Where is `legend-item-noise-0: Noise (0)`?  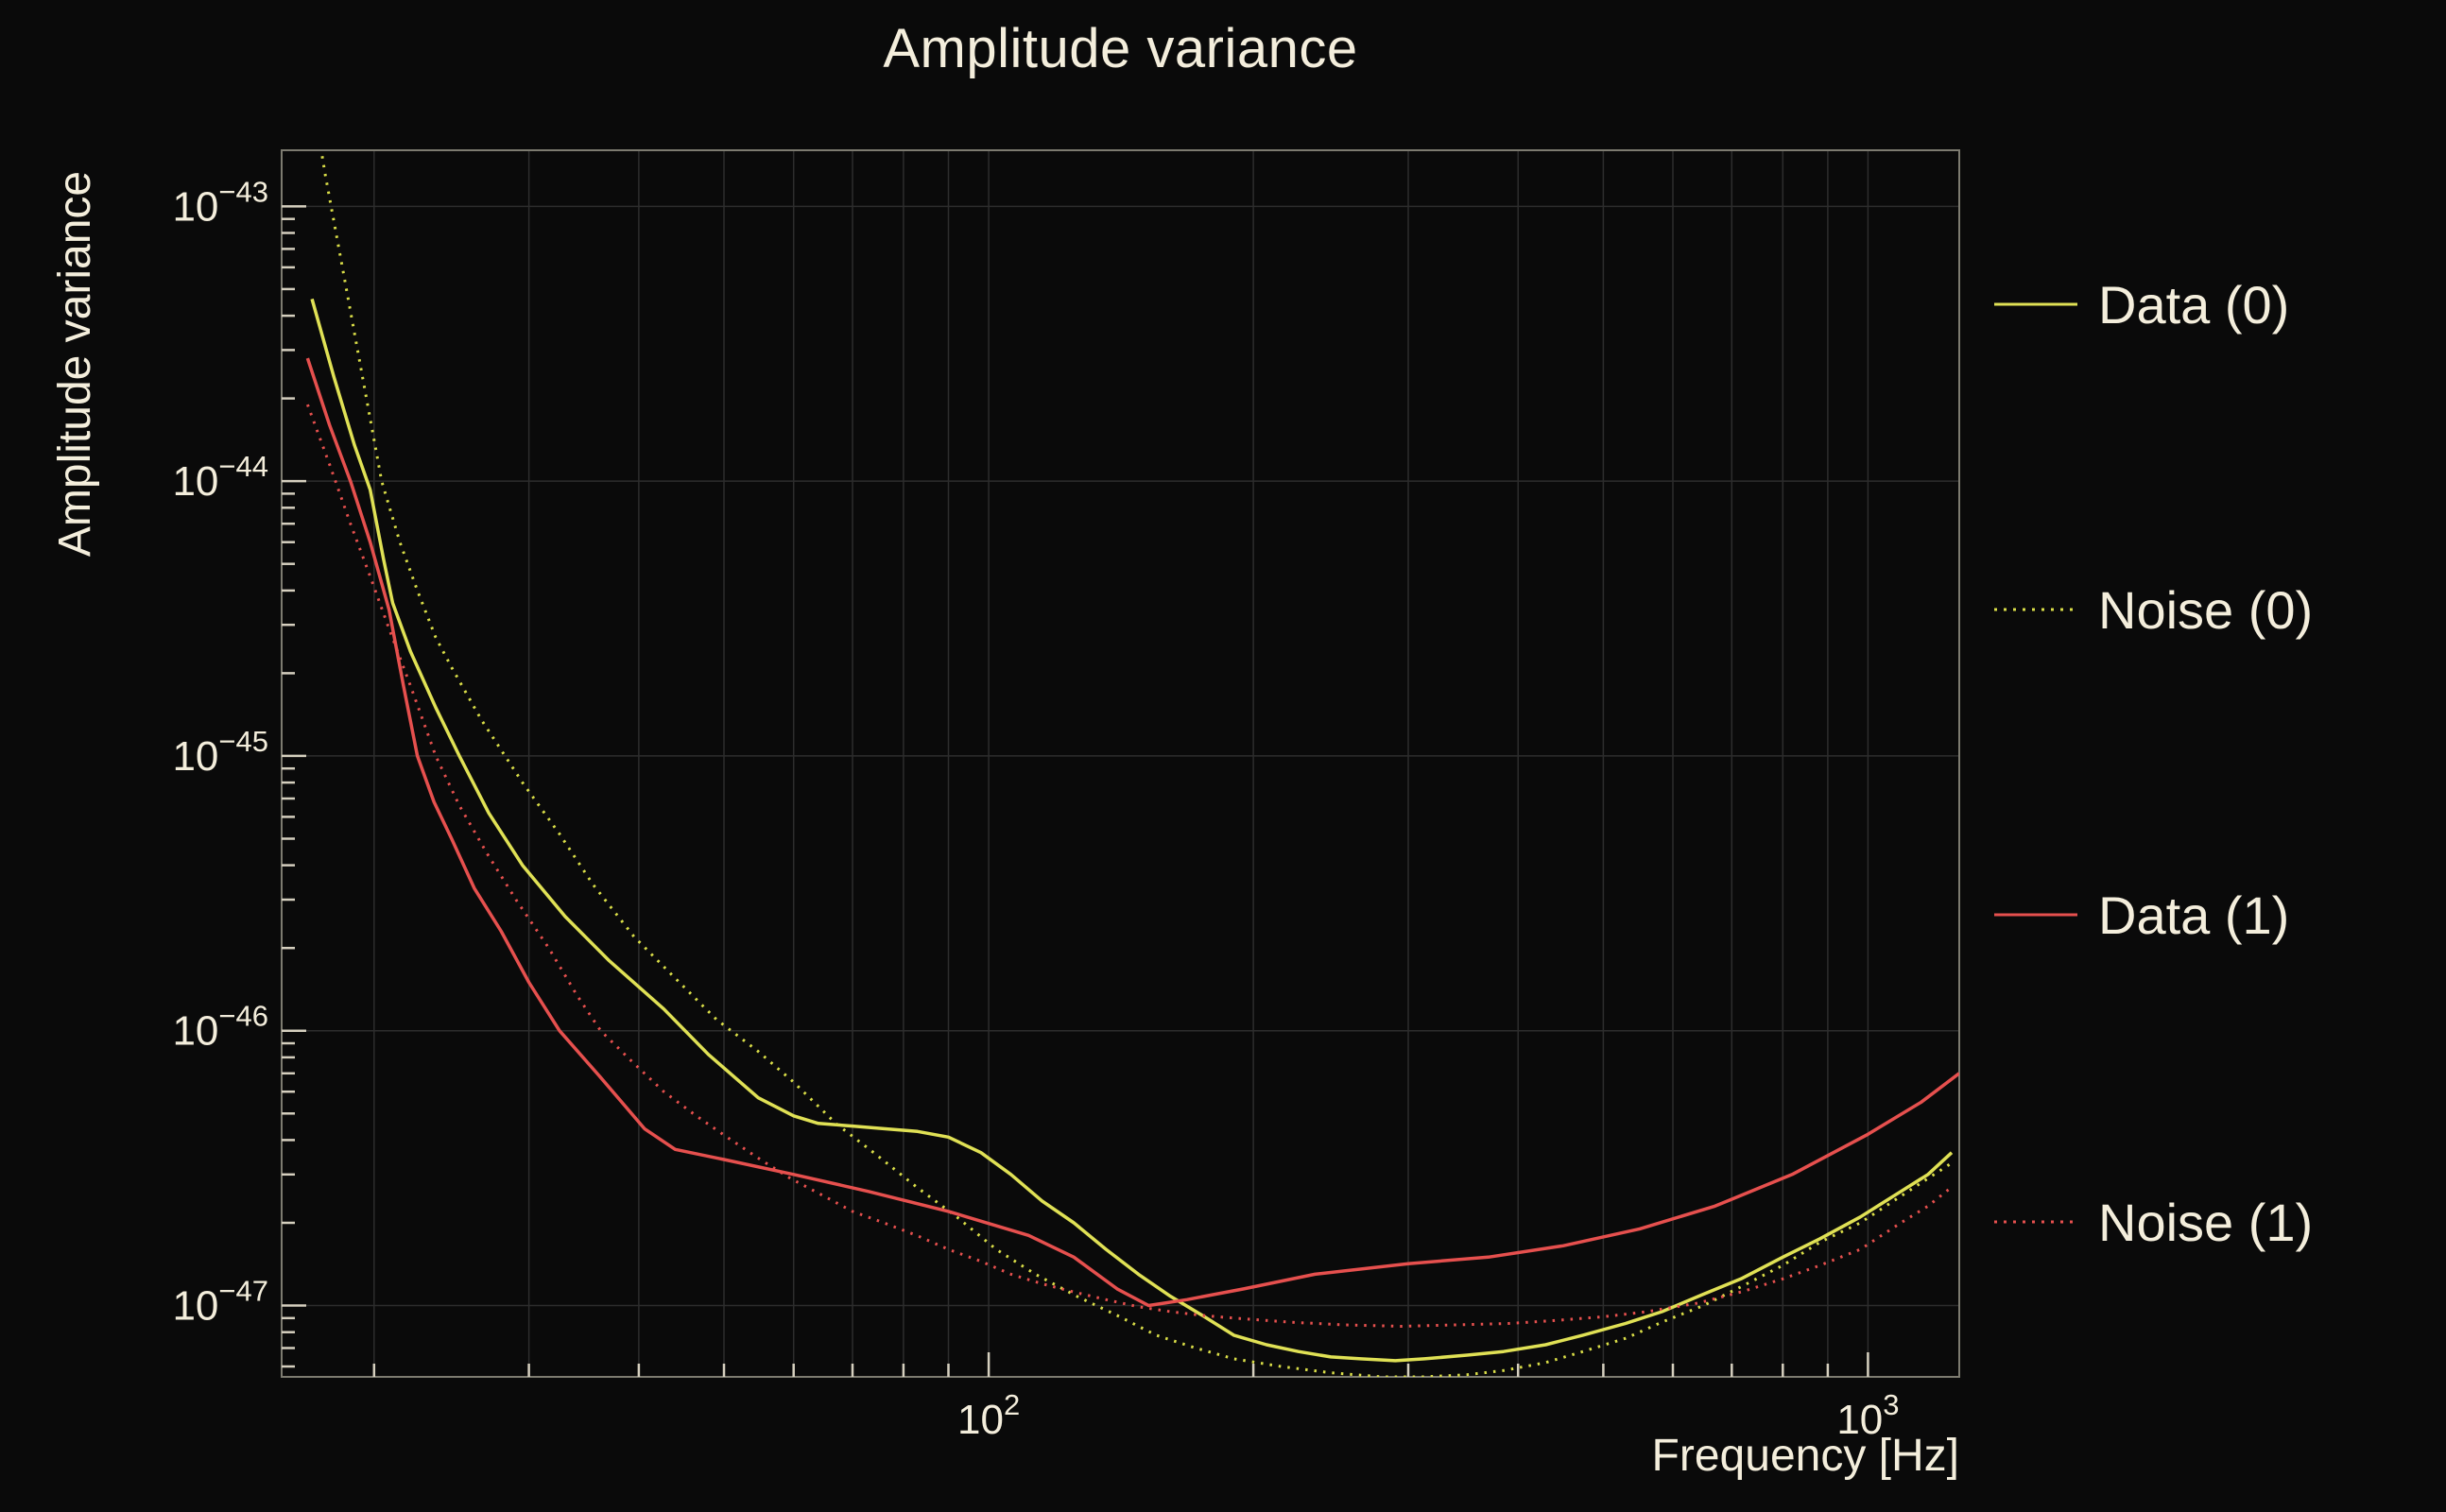
legend-item-noise-0: Noise (0) is located at coordinates (2152, 609).